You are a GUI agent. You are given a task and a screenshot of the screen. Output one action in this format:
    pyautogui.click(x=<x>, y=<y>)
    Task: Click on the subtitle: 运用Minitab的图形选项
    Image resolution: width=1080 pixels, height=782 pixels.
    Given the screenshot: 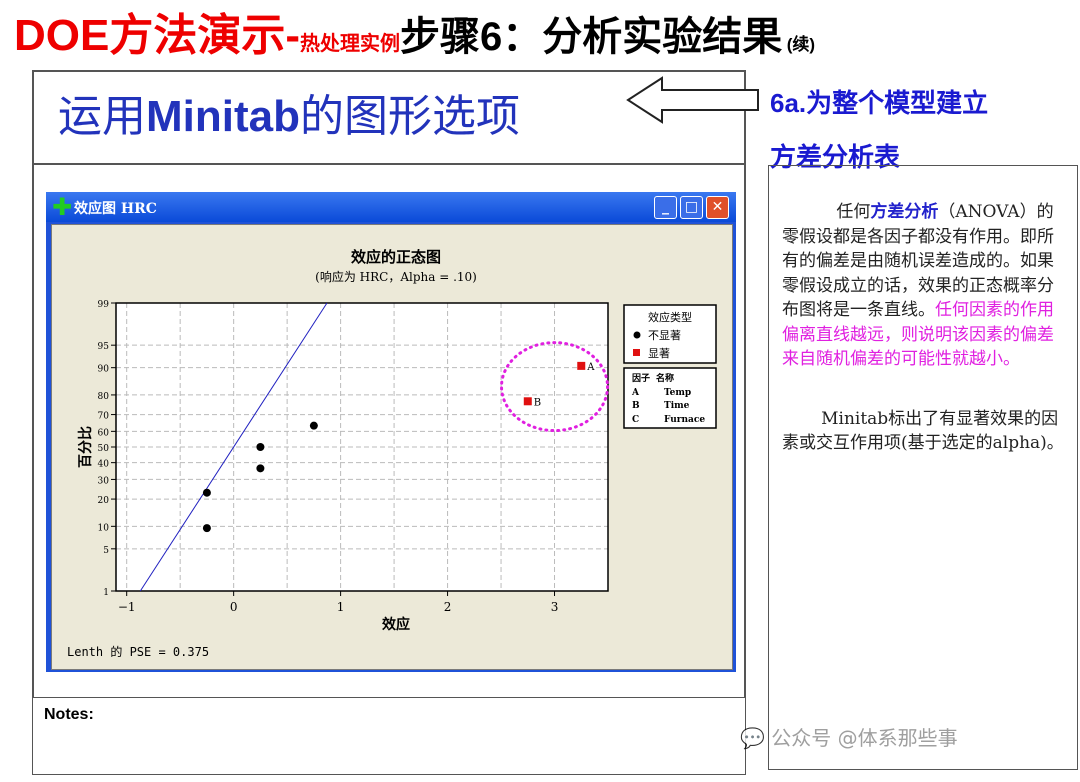 What is the action you would take?
    pyautogui.click(x=289, y=112)
    